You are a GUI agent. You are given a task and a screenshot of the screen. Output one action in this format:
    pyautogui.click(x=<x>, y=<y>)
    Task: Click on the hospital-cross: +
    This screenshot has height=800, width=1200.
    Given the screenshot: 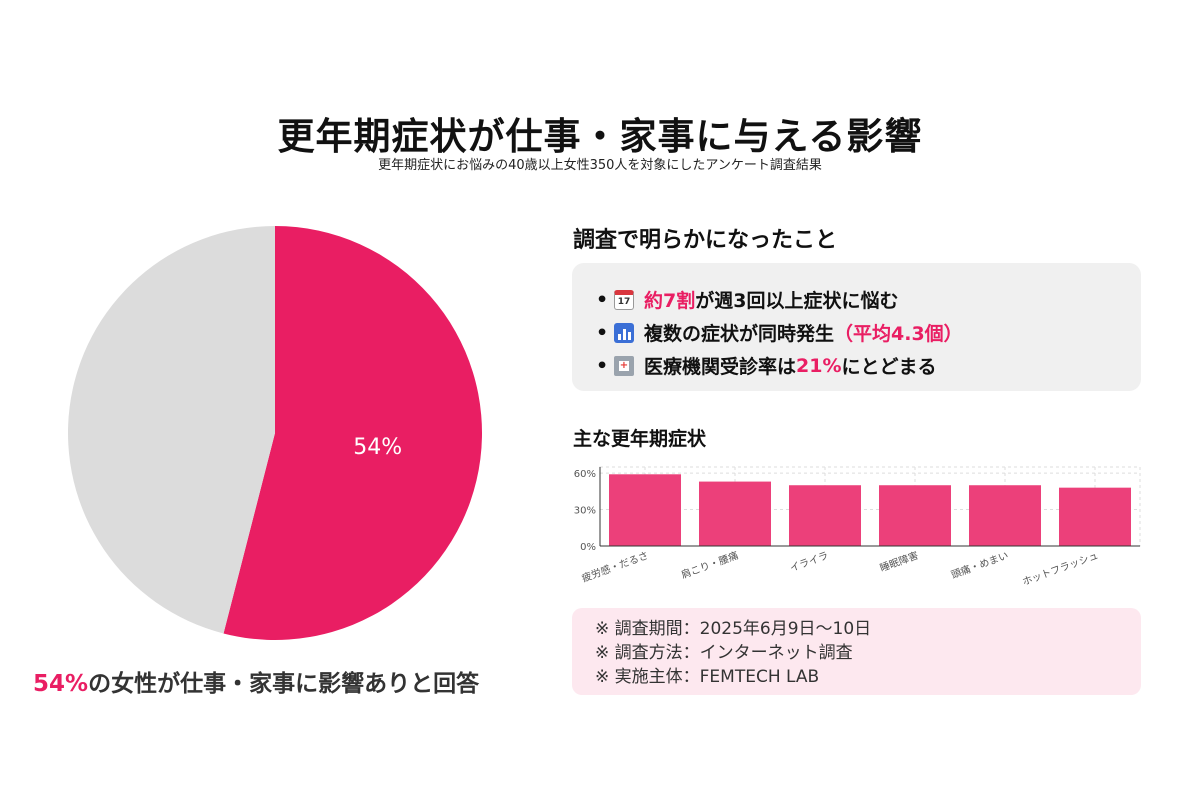 What is the action you would take?
    pyautogui.click(x=624, y=365)
    